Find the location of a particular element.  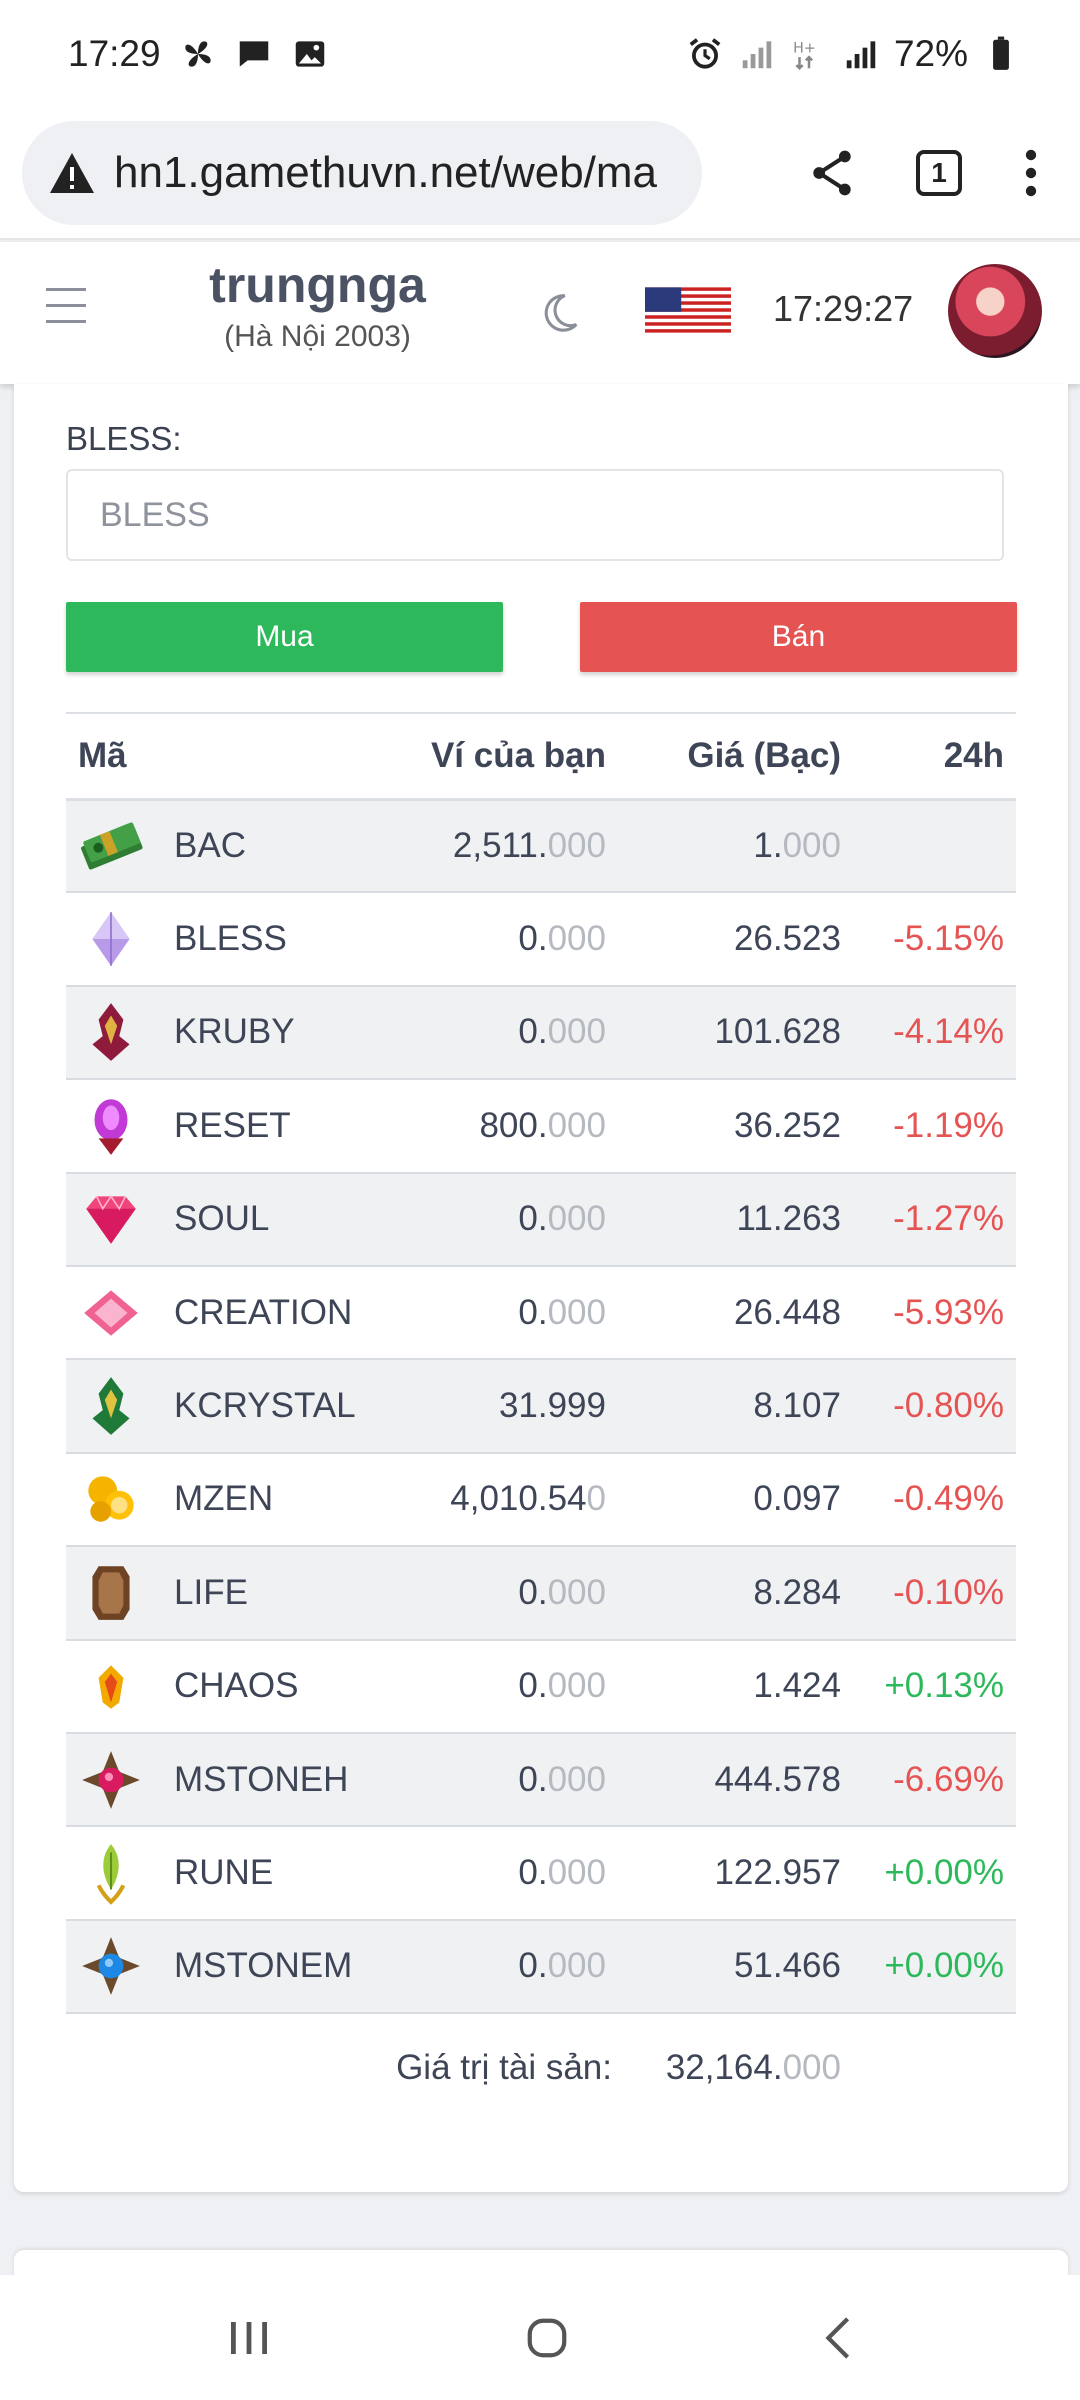

table-row: CREATION 0.000 26.448 -5.93% is located at coordinates (541, 1313).